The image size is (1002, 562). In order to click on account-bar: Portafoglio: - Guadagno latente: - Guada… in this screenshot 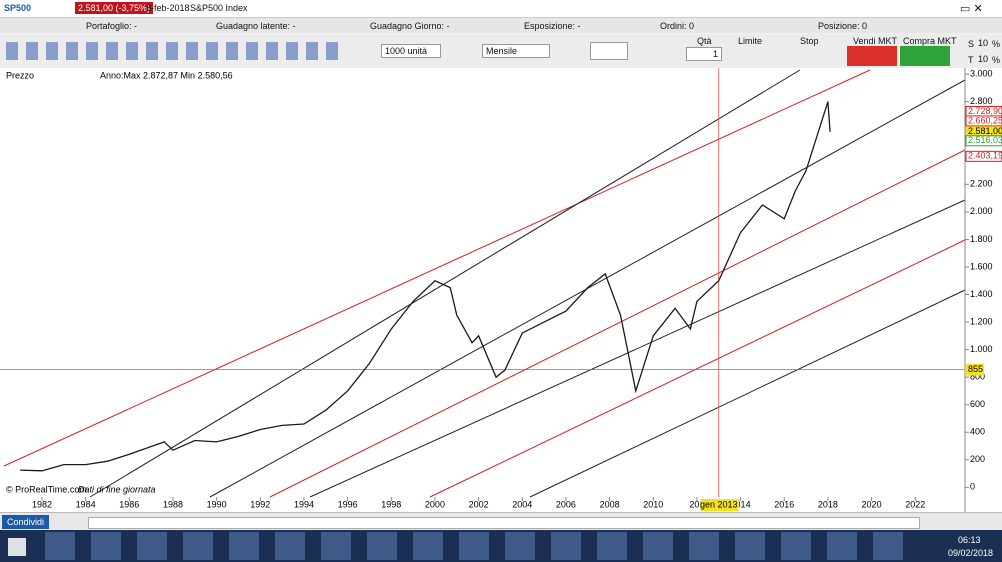, I will do `click(501, 25)`.